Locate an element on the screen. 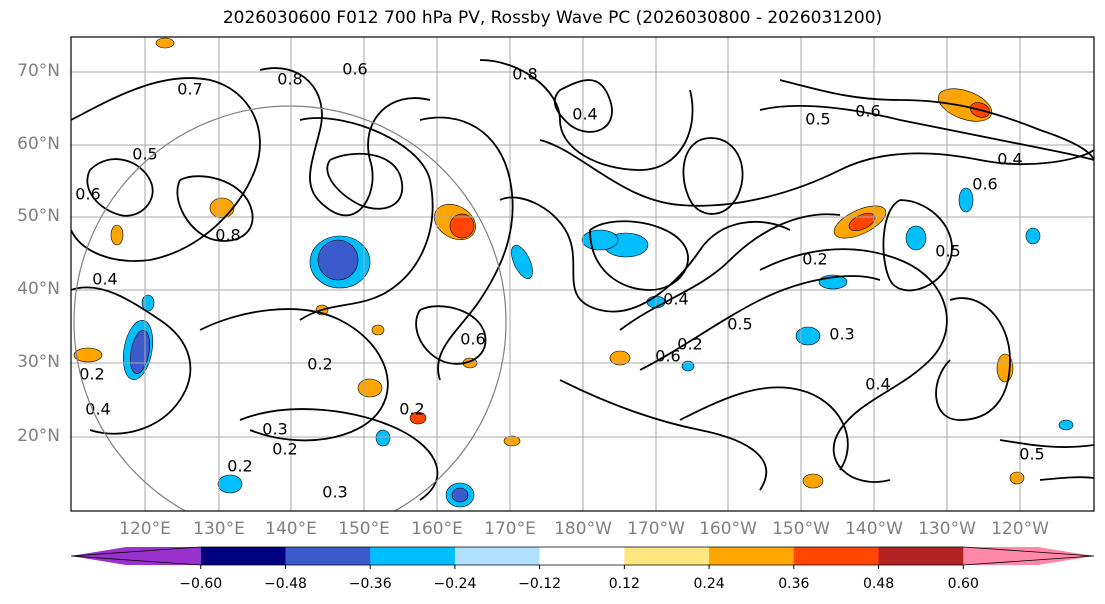 Image resolution: width=1105 pixels, height=604 pixels. colorbar-tick-label: 0.60 is located at coordinates (963, 584).